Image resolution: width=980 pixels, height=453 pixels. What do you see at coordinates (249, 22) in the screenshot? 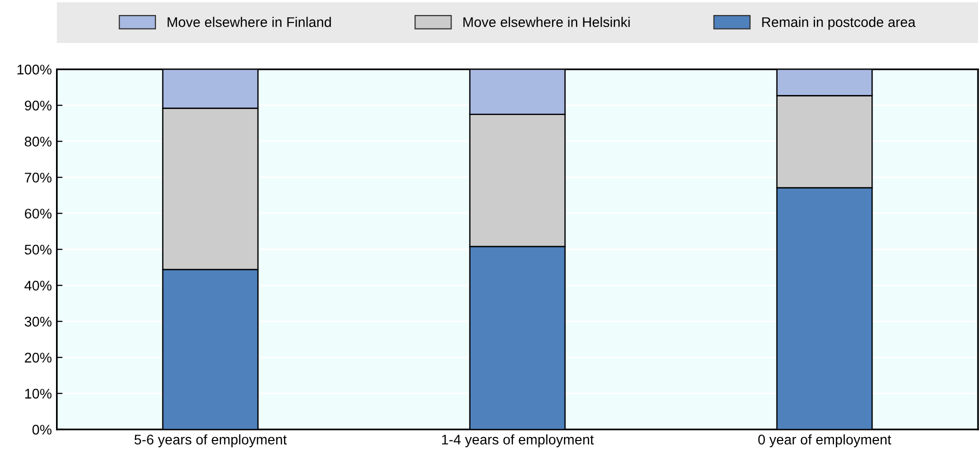
I see `legend-label: Move elsewhere in Finland` at bounding box center [249, 22].